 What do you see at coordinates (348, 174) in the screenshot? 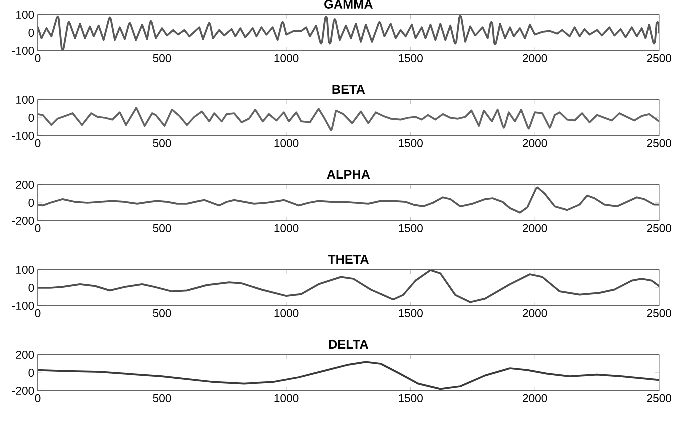
I see `chart-title: ALPHA` at bounding box center [348, 174].